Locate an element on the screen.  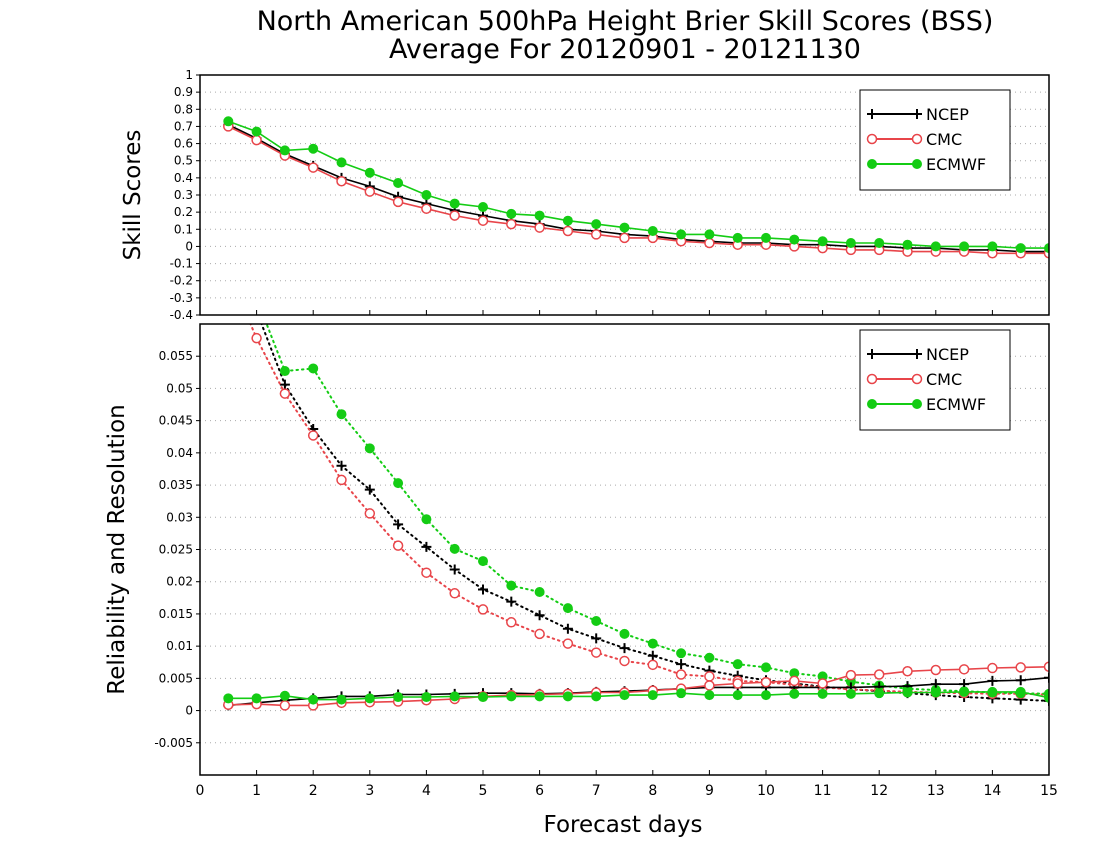
y-tick-label: 0.1 is located at coordinates (183, 229).